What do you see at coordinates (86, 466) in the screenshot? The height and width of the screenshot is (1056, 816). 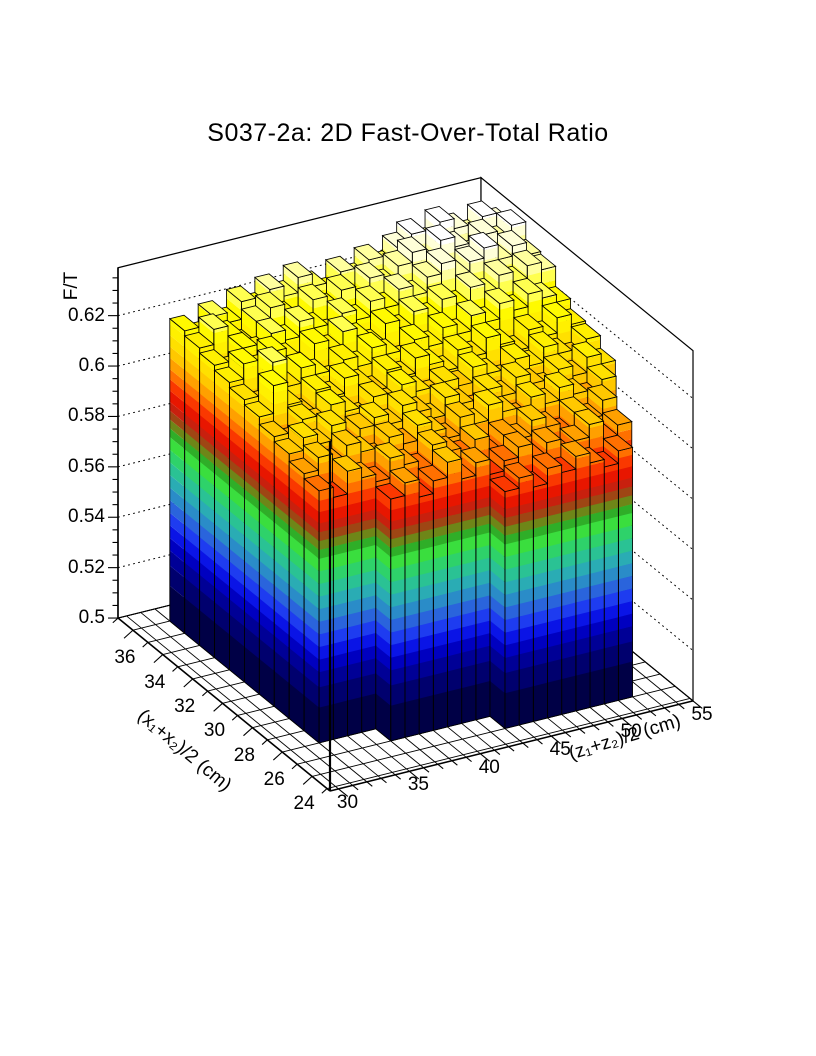 I see `z-tick-label: 0.56` at bounding box center [86, 466].